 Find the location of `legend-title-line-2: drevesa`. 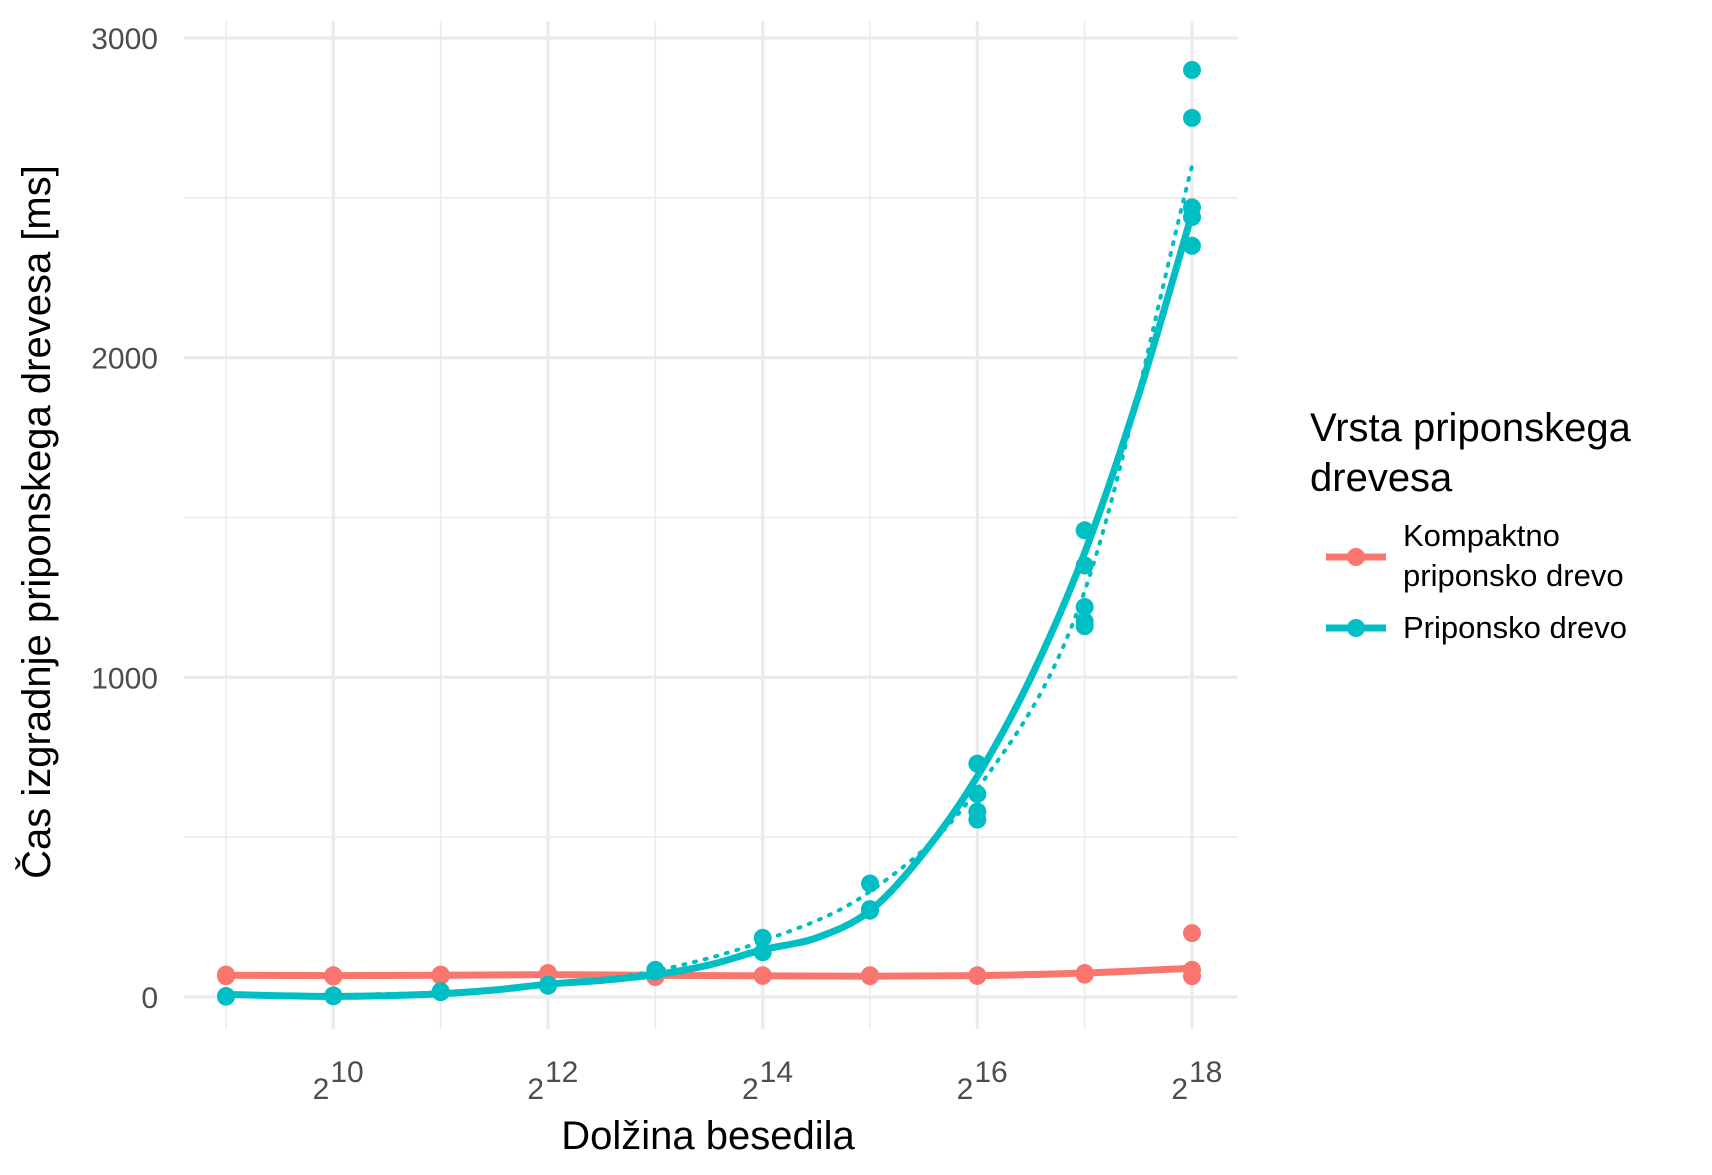

legend-title-line-2: drevesa is located at coordinates (1381, 478).